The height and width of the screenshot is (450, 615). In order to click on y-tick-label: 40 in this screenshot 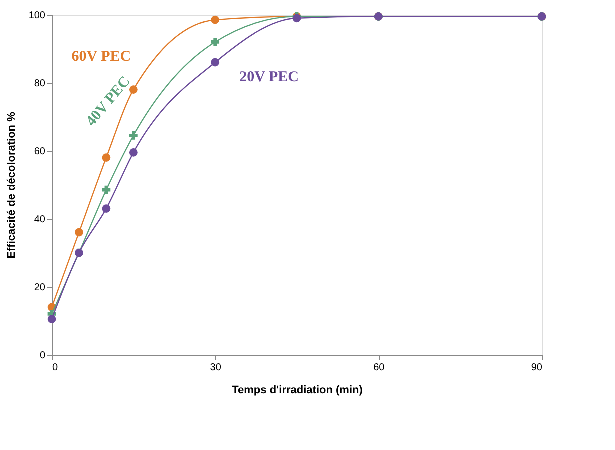, I will do `click(40, 220)`.